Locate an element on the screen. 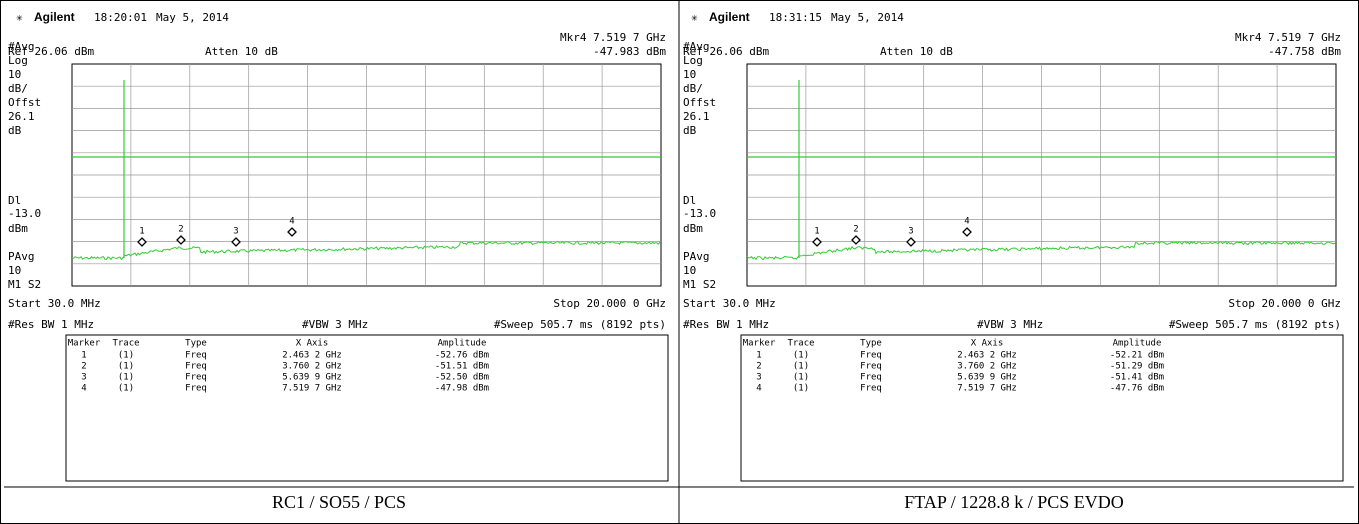 This screenshot has height=524, width=1359. left-label: Log is located at coordinates (18, 60).